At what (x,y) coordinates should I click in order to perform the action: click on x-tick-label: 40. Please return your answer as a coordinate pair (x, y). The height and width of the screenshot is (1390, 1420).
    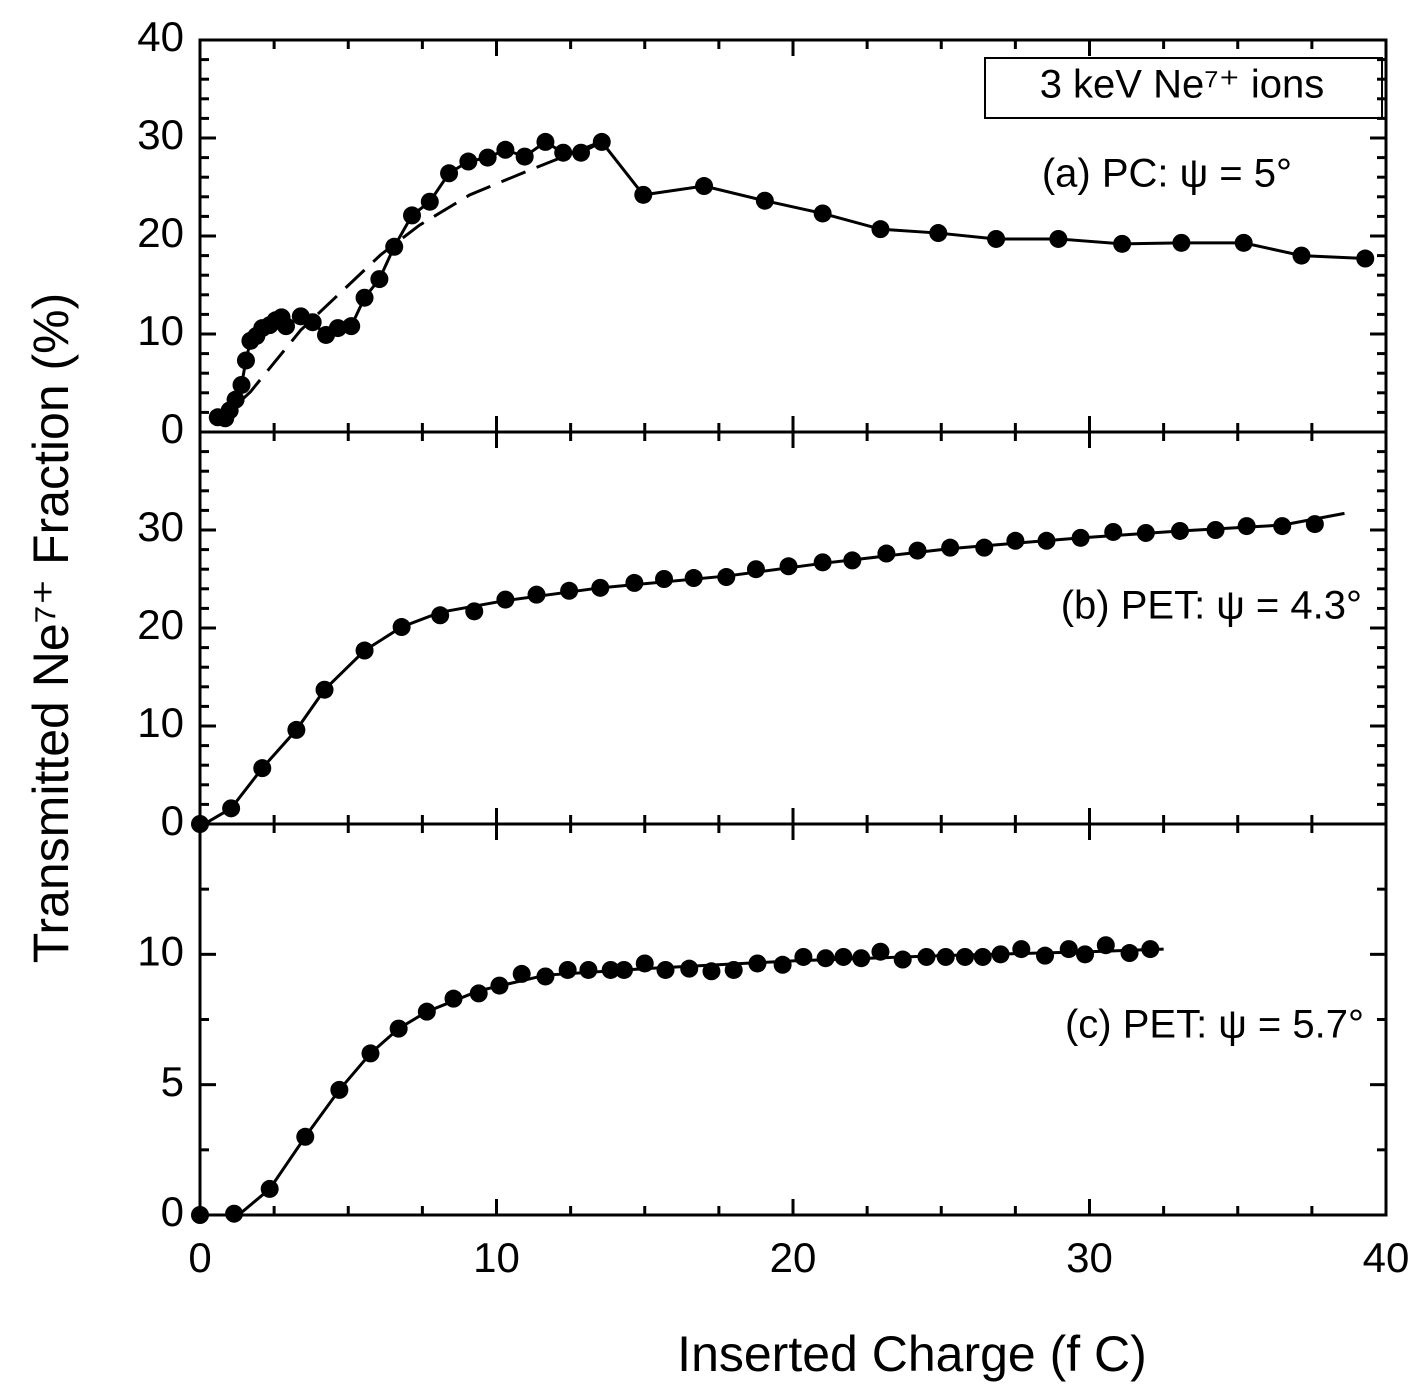
    Looking at the image, I should click on (1386, 1257).